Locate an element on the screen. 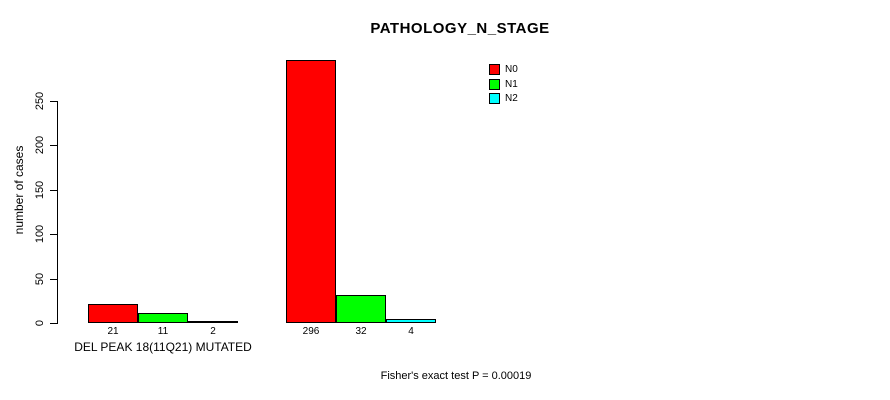  y-axis-title: number of cases is located at coordinates (19, 190).